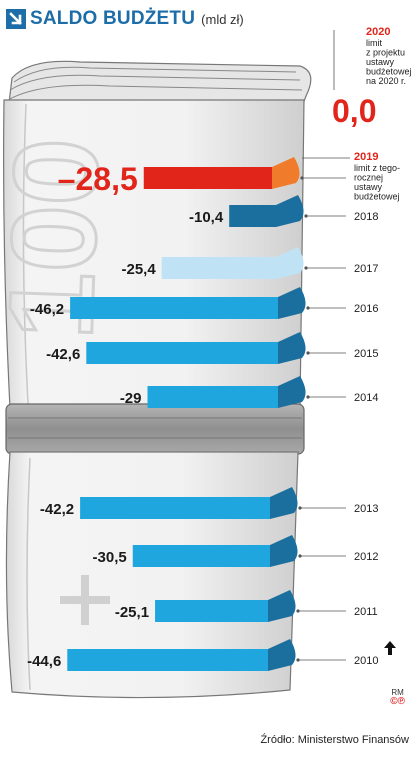 This screenshot has width=417, height=760. Describe the element at coordinates (354, 111) in the screenshot. I see `value-label-2020: 0,0` at that location.